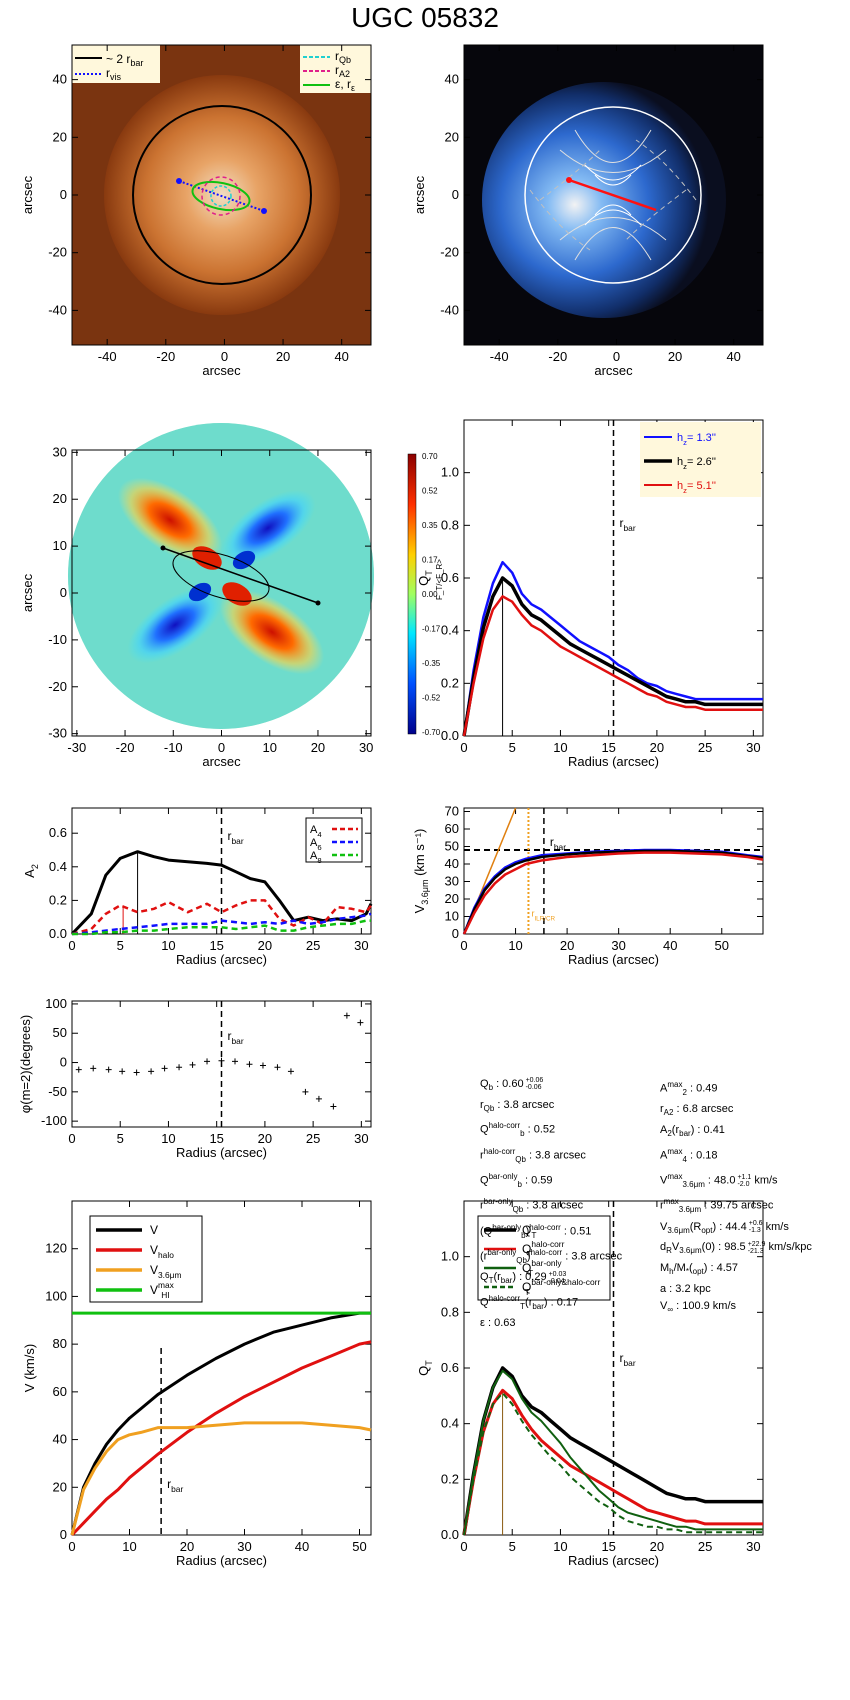 The height and width of the screenshot is (1700, 850). Describe the element at coordinates (115, 77) in the screenshot. I see `legend-sub-vis: vis` at that location.